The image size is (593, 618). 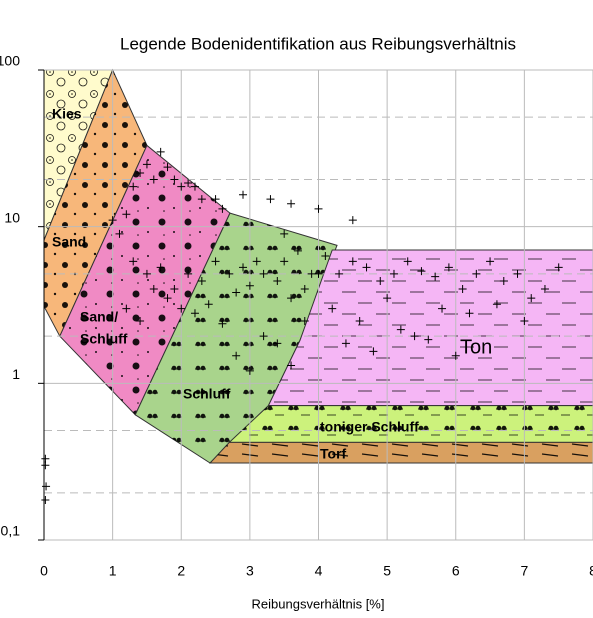 What do you see at coordinates (44, 571) in the screenshot?
I see `x-tick-label: 0` at bounding box center [44, 571].